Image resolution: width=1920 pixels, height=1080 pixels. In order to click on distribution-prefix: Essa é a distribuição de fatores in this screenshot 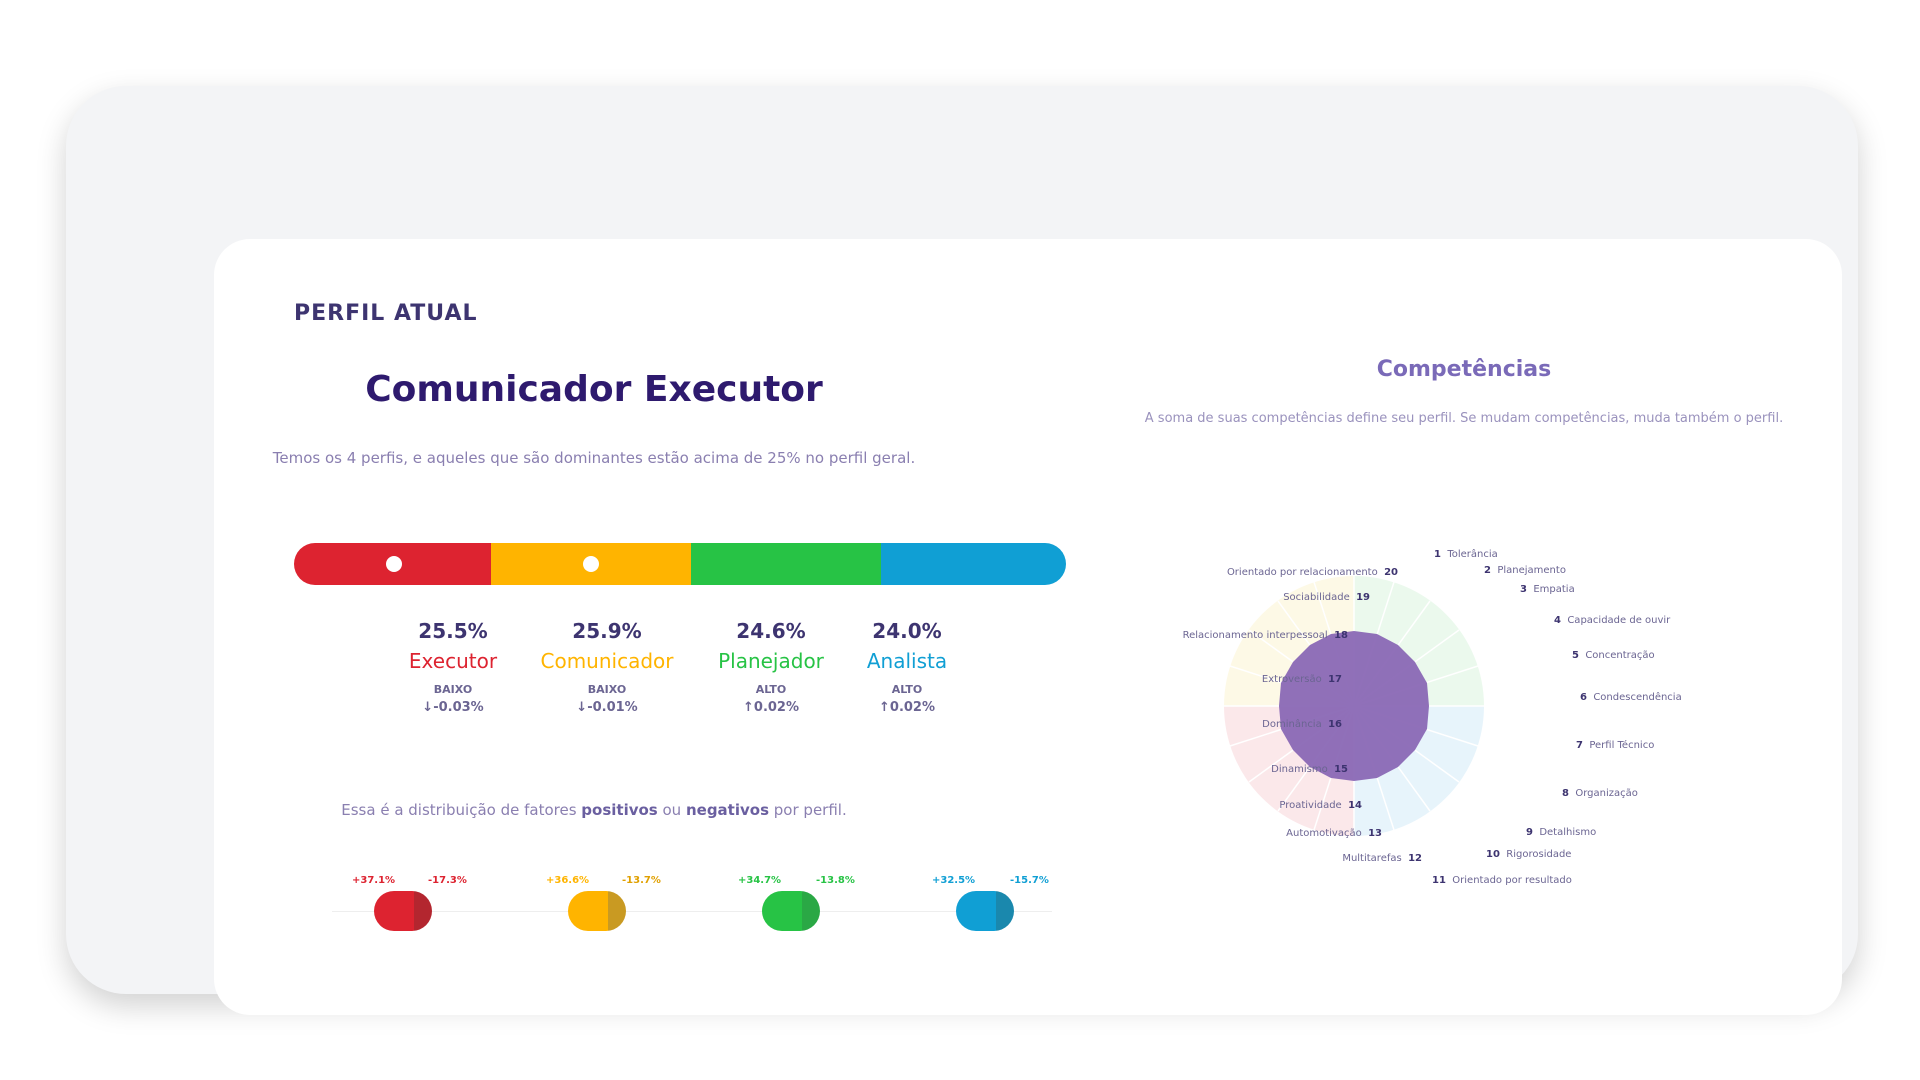, I will do `click(461, 810)`.